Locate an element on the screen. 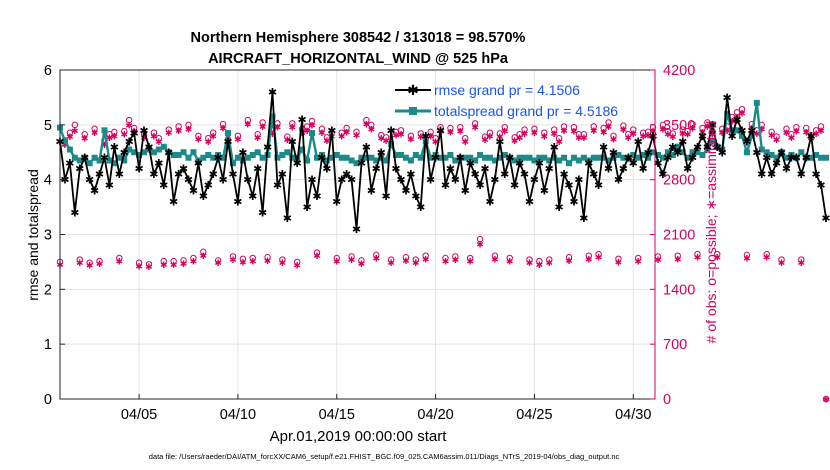 The height and width of the screenshot is (470, 830). x-tick-label: 04/15 is located at coordinates (337, 415).